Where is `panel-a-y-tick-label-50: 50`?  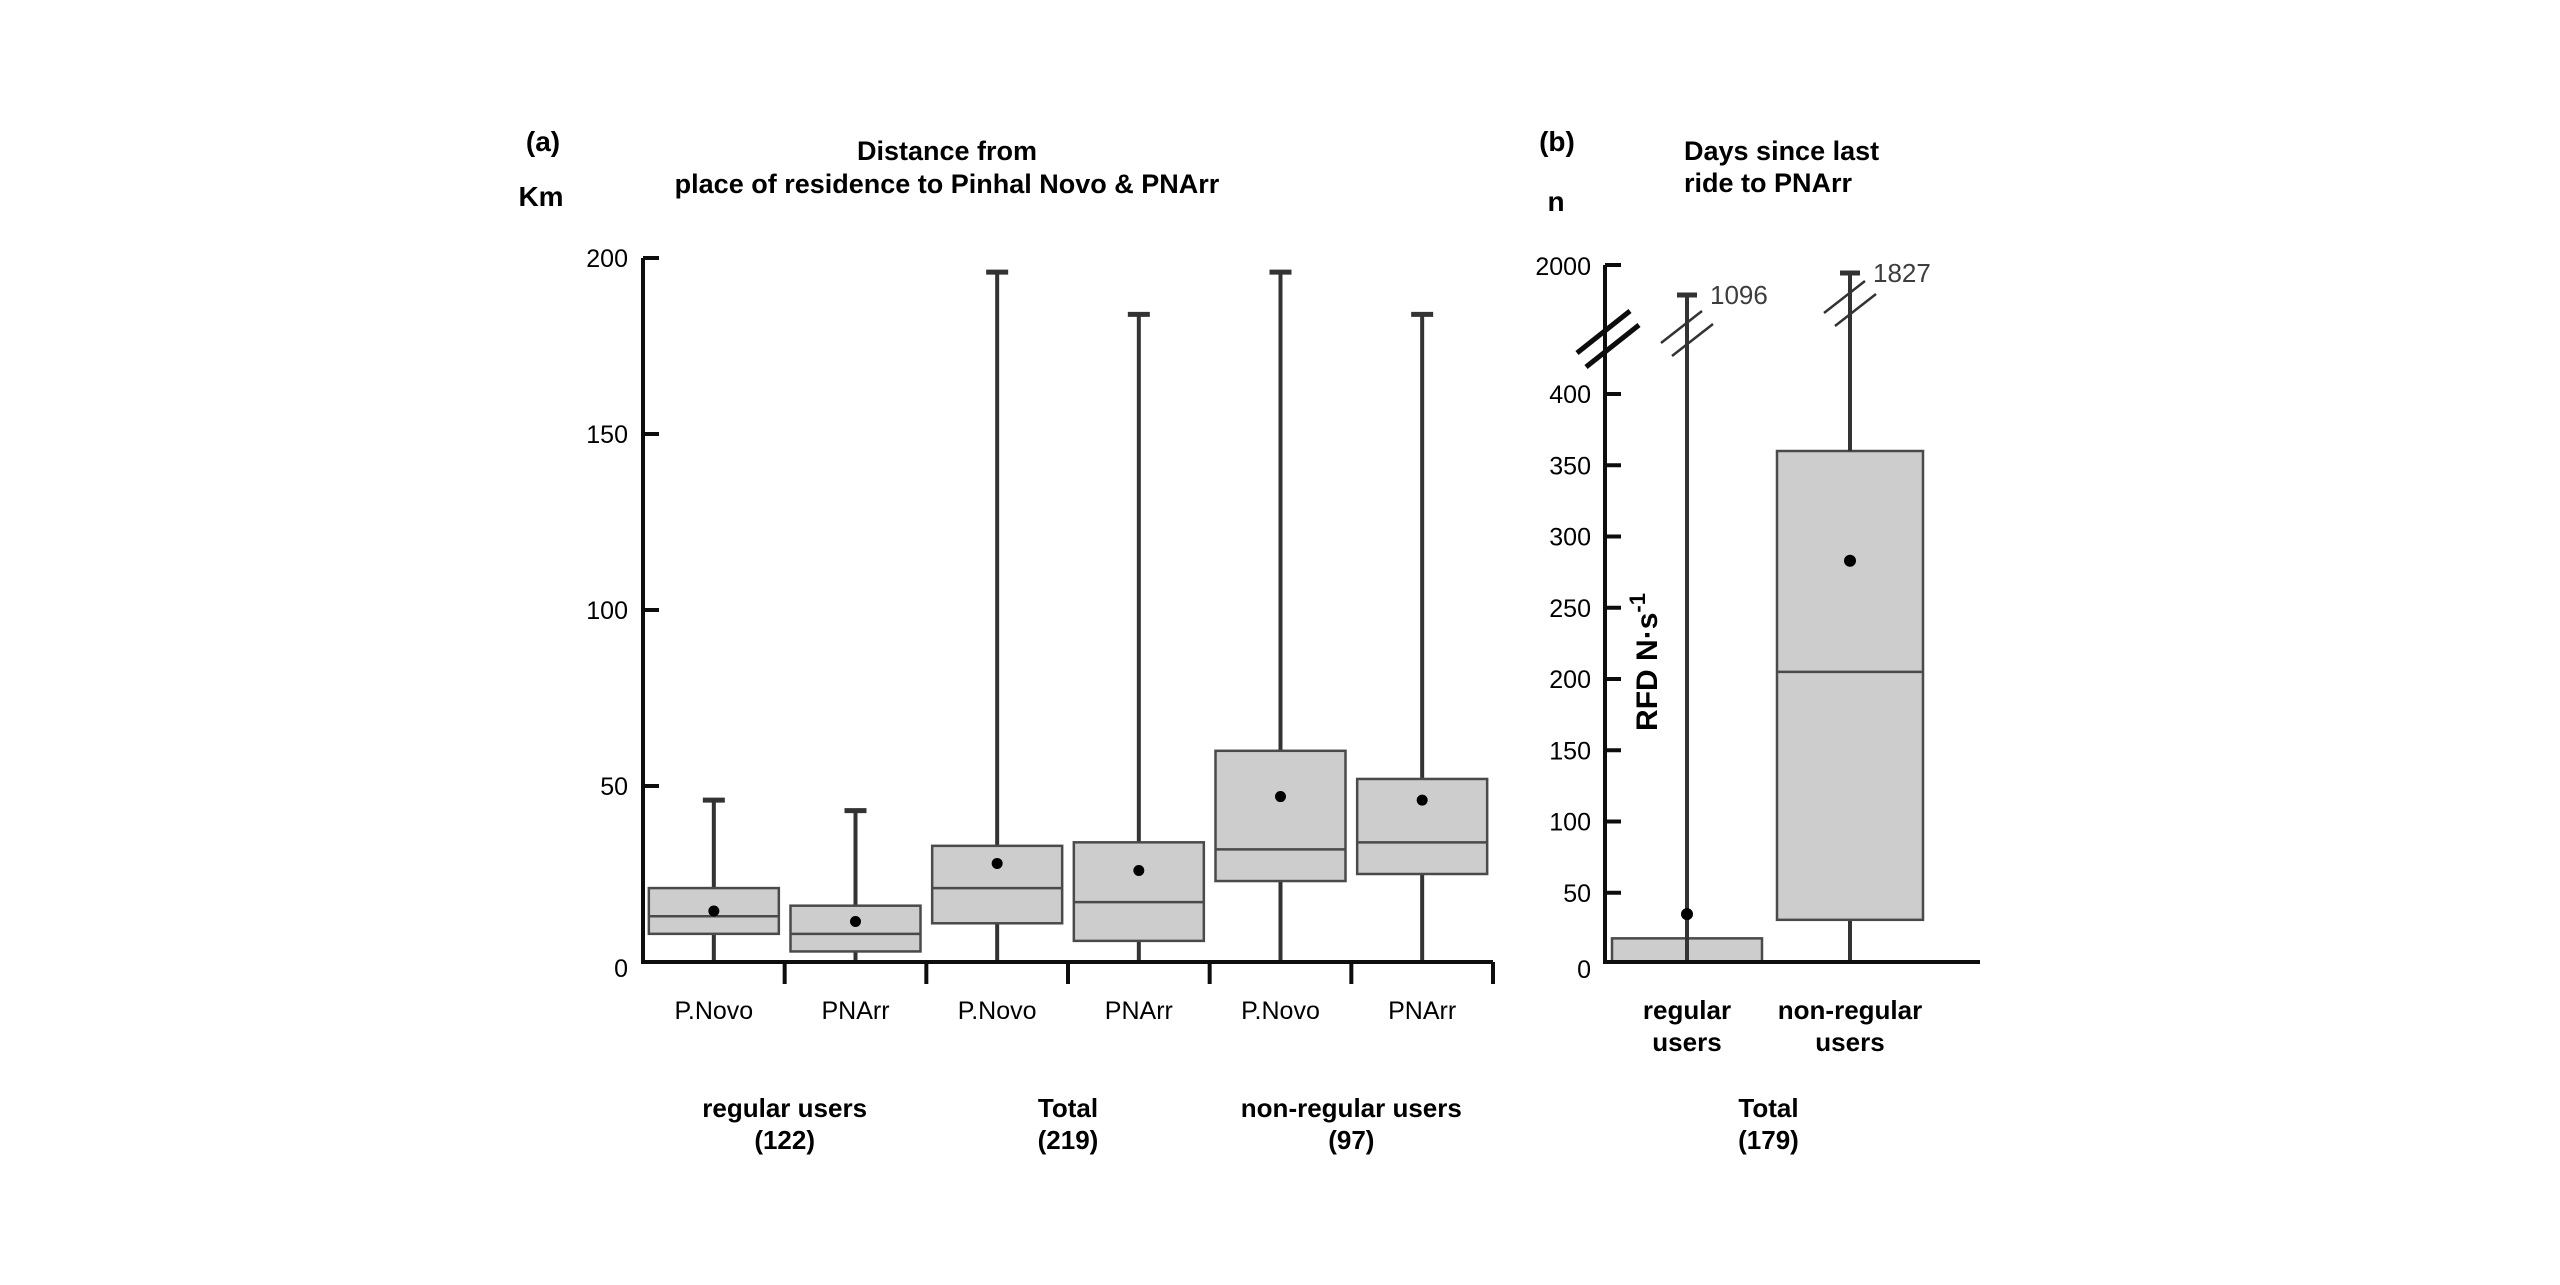
panel-a-y-tick-label-50: 50 is located at coordinates (614, 787).